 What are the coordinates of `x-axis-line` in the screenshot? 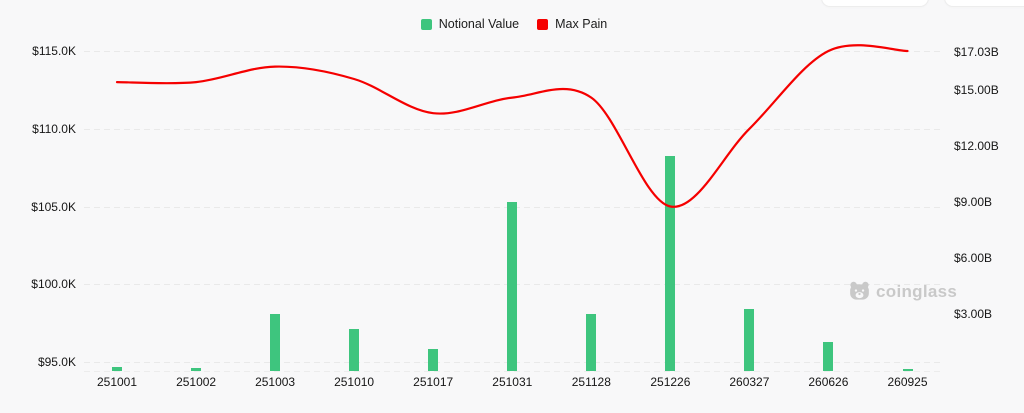 It's located at (514, 371).